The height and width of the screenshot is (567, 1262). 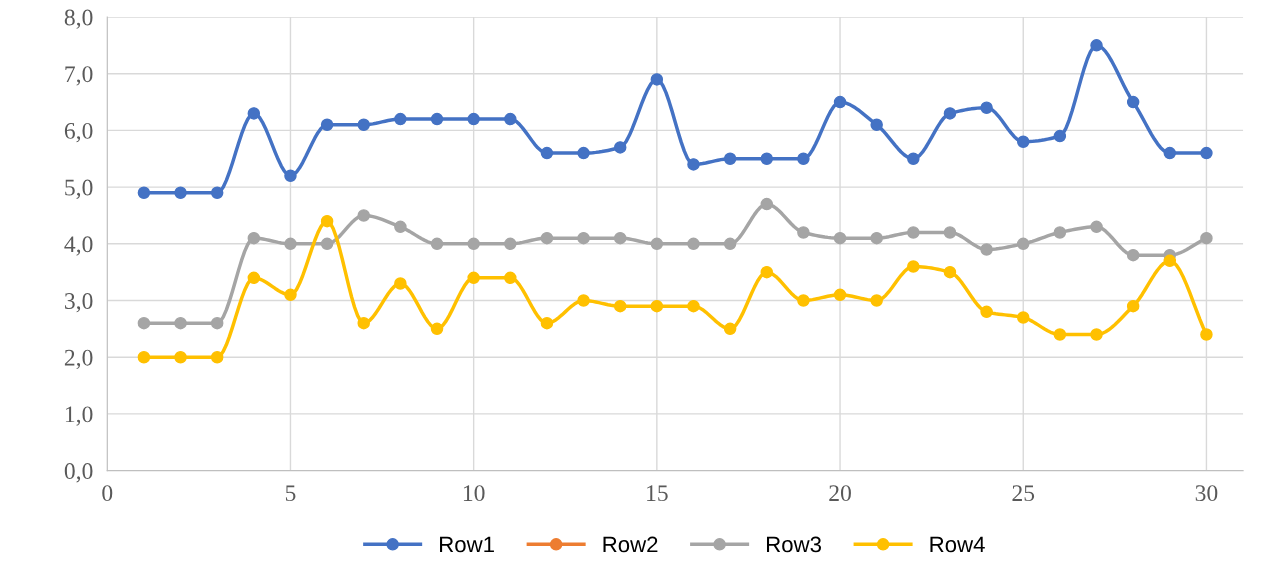 I want to click on x-tick-label: 20, so click(x=840, y=493).